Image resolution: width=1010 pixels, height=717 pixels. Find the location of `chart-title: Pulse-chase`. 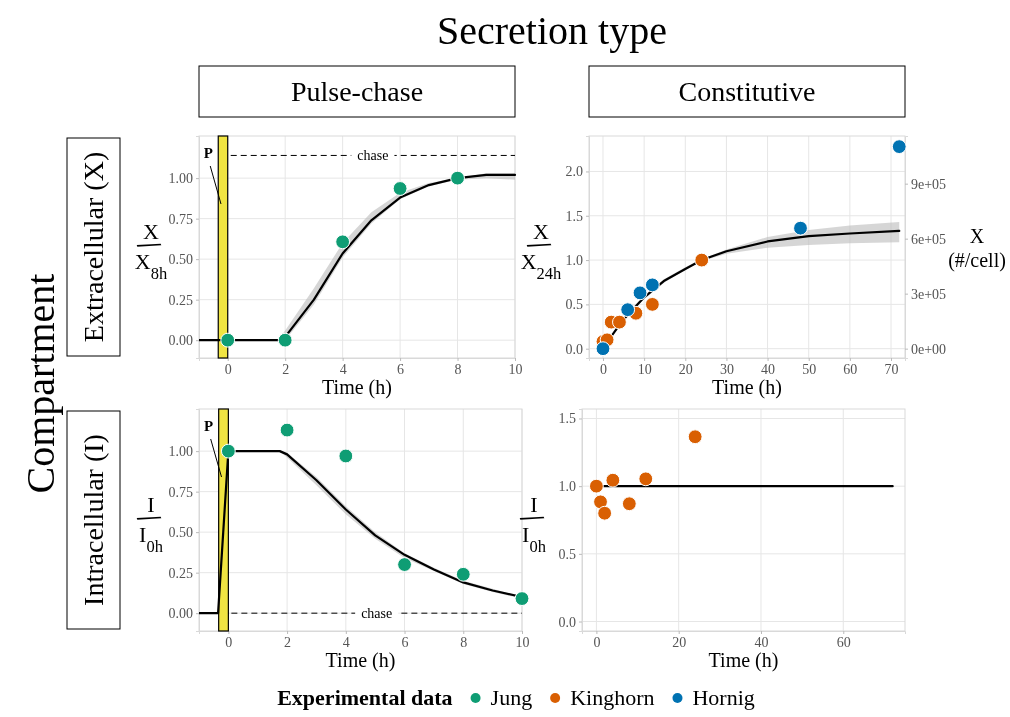

chart-title: Pulse-chase is located at coordinates (357, 91).